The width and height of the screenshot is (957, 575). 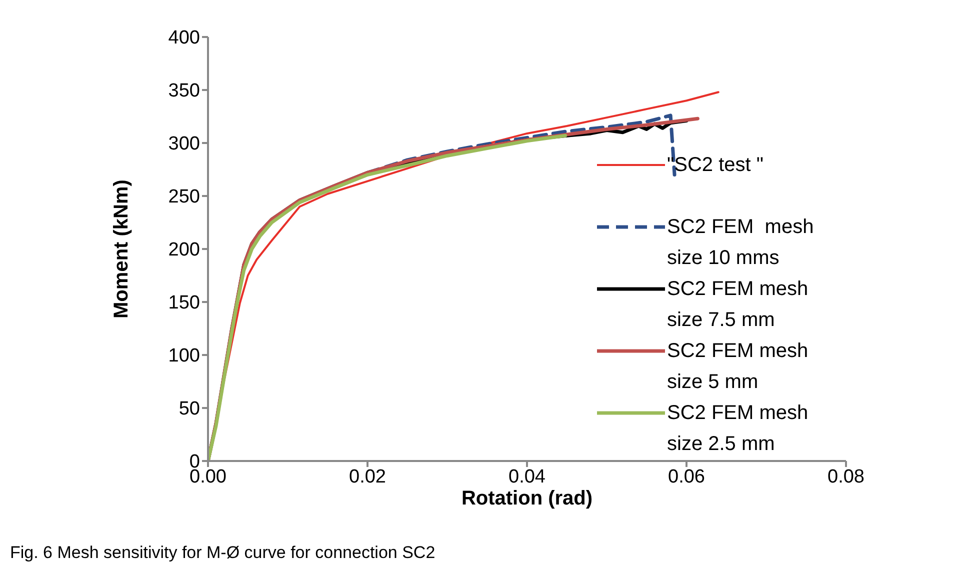 What do you see at coordinates (738, 367) in the screenshot?
I see `legend-label: SC2 FEM mesh size 5 mm` at bounding box center [738, 367].